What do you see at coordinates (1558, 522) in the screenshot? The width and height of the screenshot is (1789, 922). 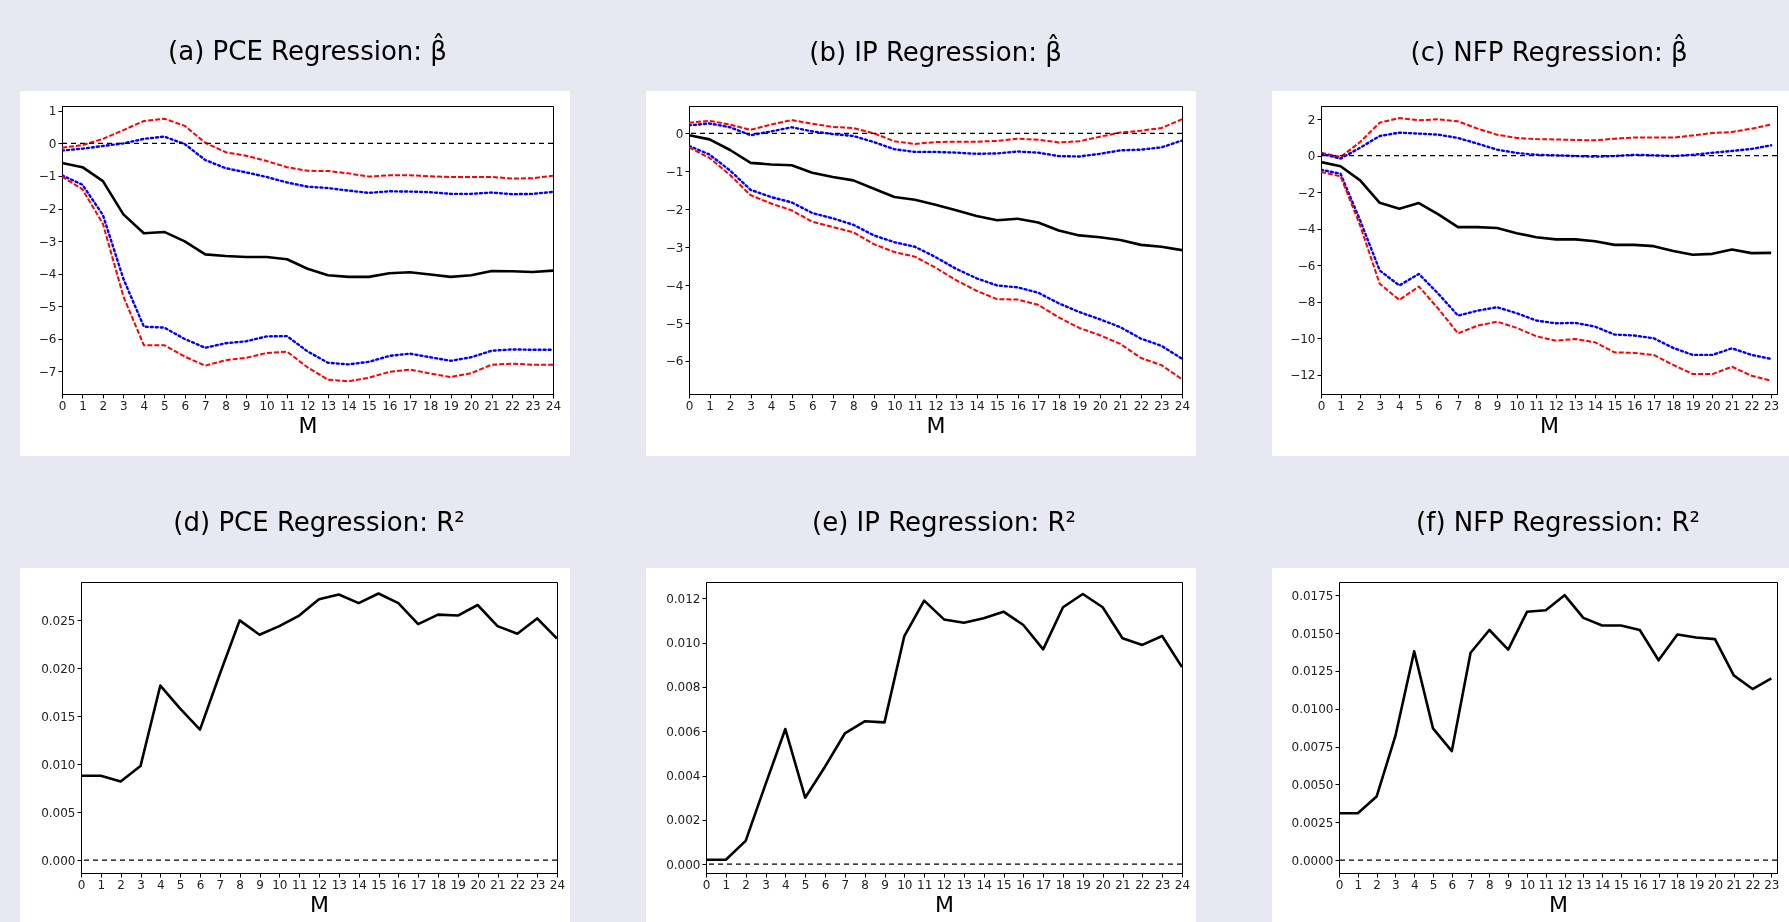 I see `chart-title: (f) NFP Regression: R²` at bounding box center [1558, 522].